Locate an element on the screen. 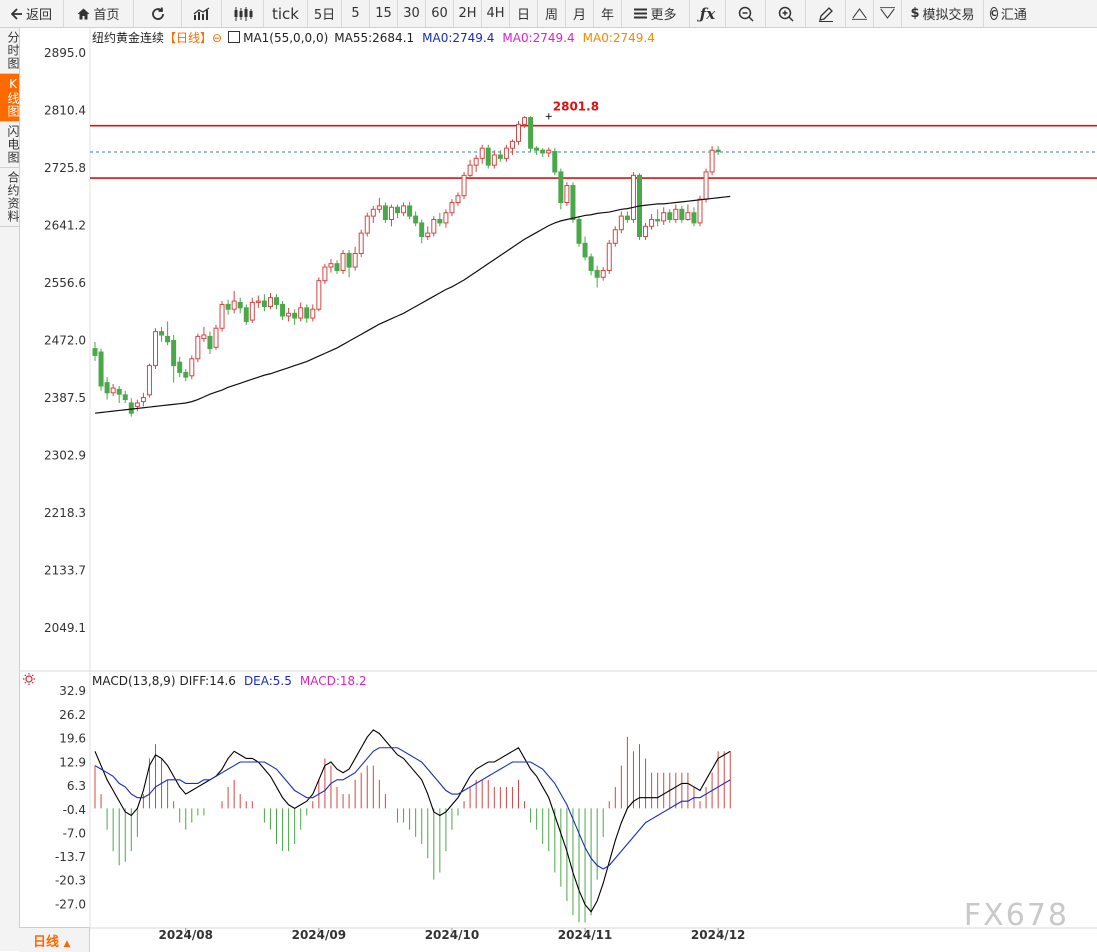 This screenshot has width=1097, height=952. sidebar-item-time-chart: 分时图 is located at coordinates (10, 51).